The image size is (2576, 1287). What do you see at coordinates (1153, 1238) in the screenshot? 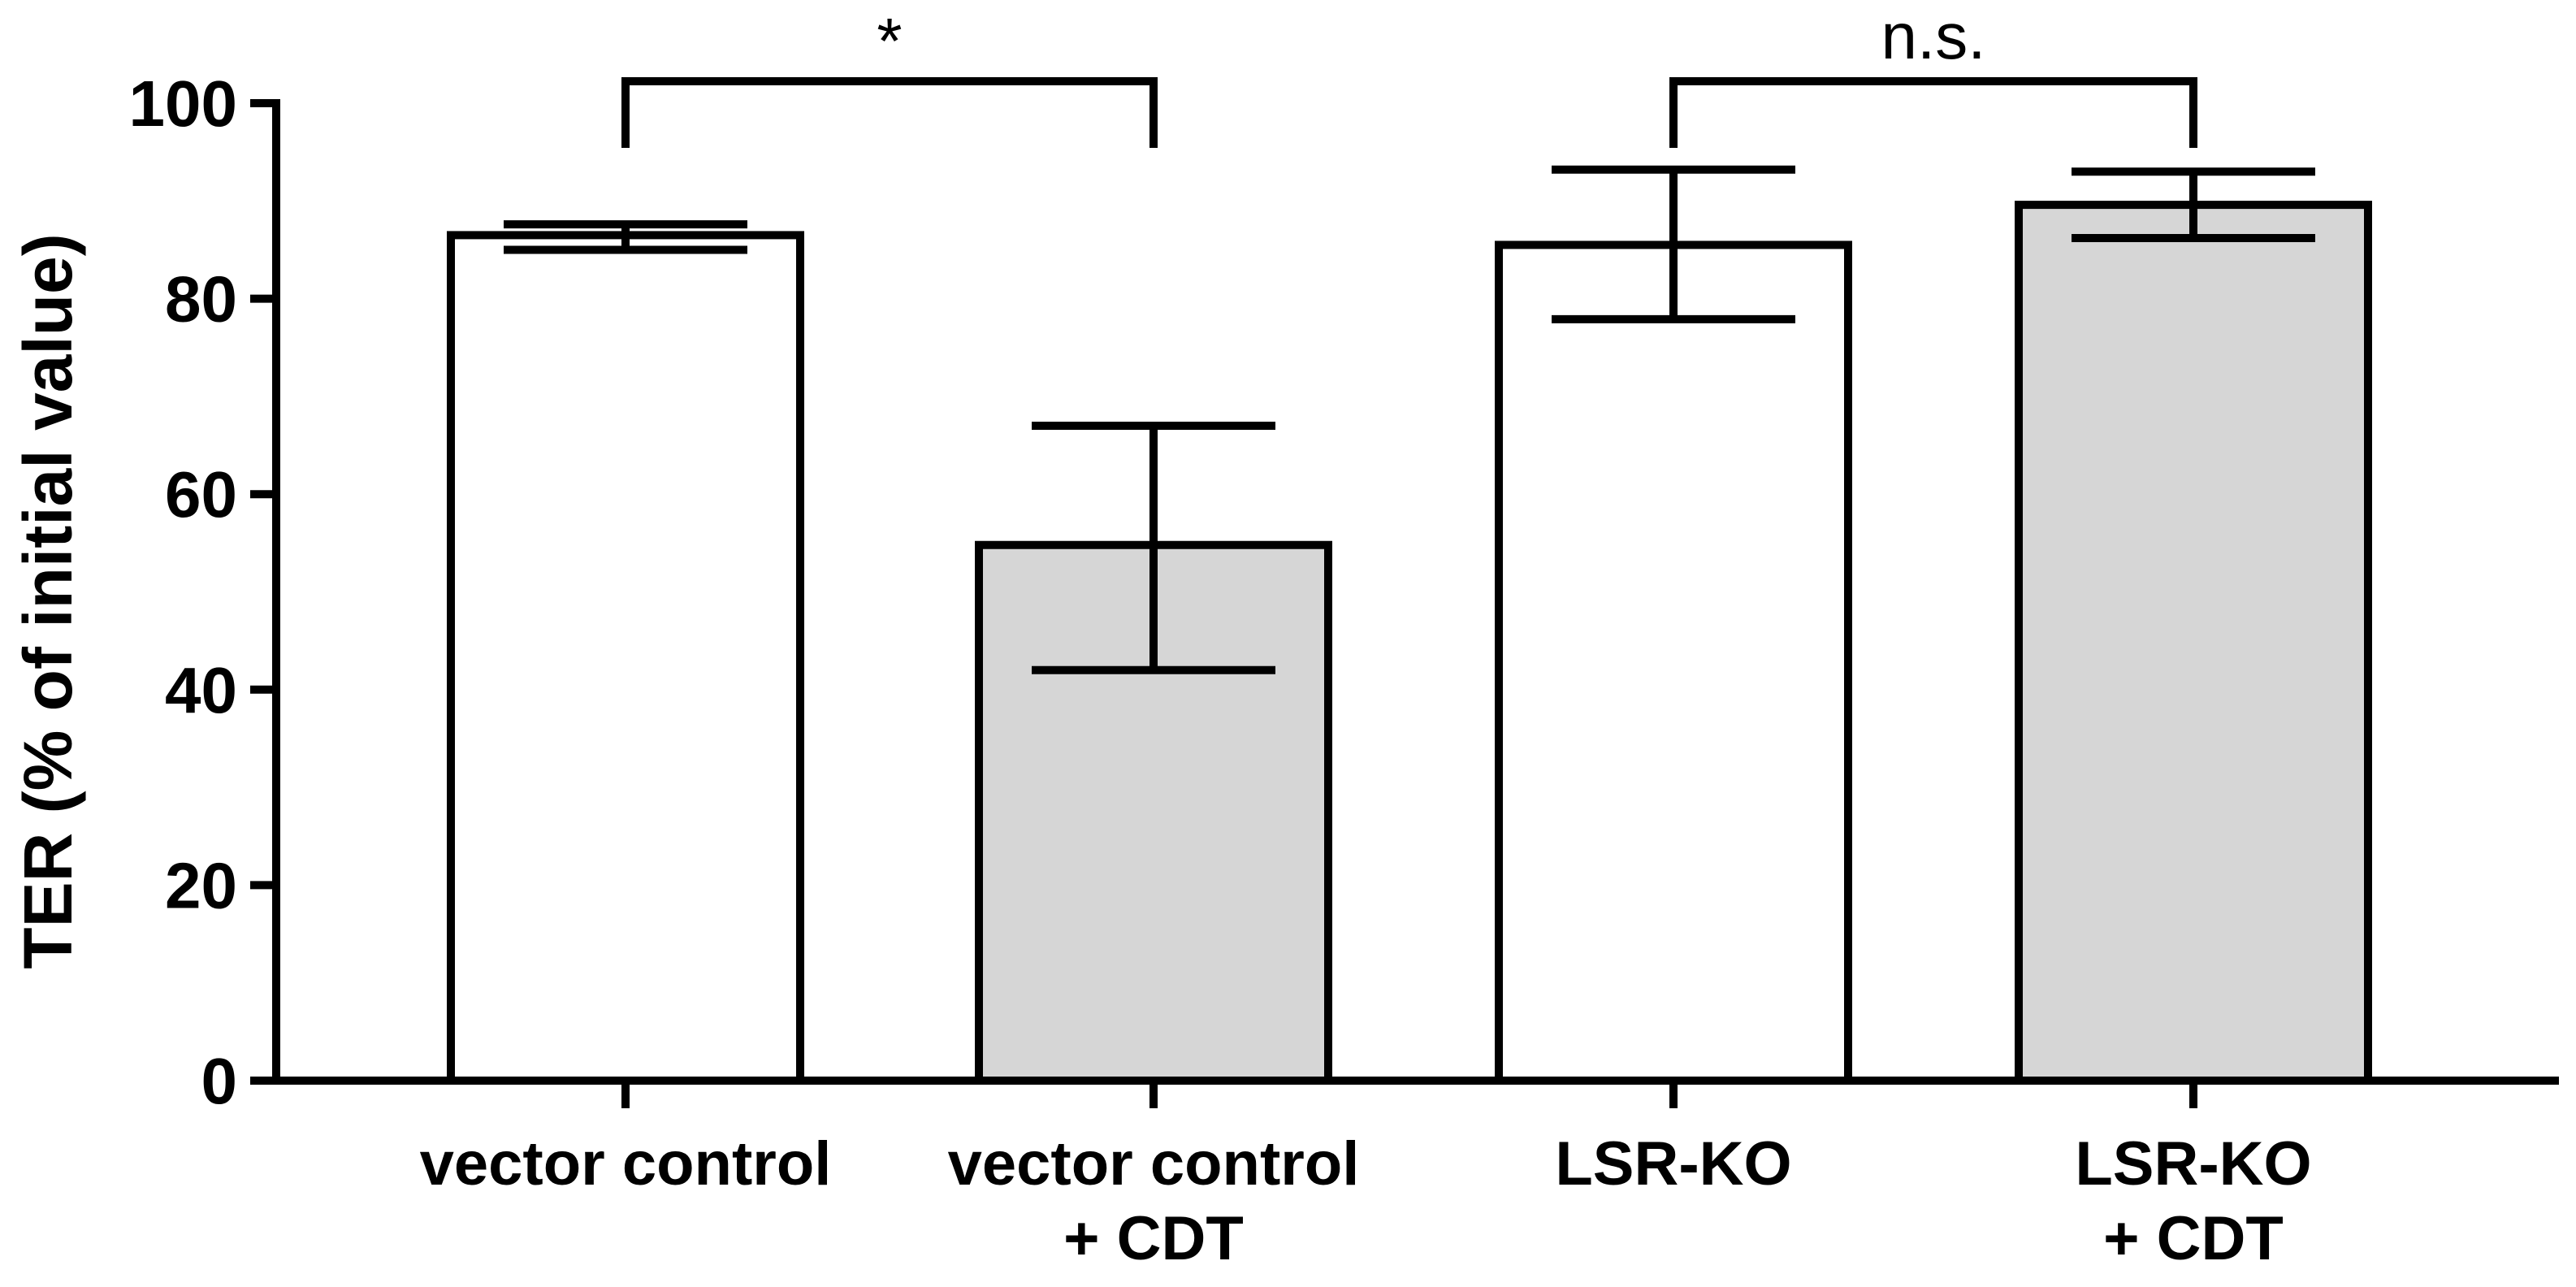
I see `x-tick-label-2-line-2: + CDT` at bounding box center [1153, 1238].